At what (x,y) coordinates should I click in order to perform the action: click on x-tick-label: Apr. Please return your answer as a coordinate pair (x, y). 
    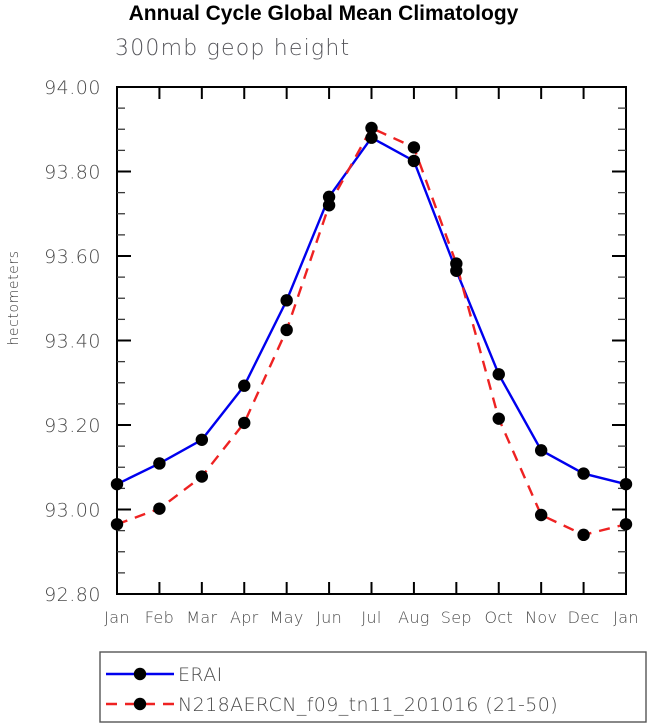
    Looking at the image, I should click on (244, 617).